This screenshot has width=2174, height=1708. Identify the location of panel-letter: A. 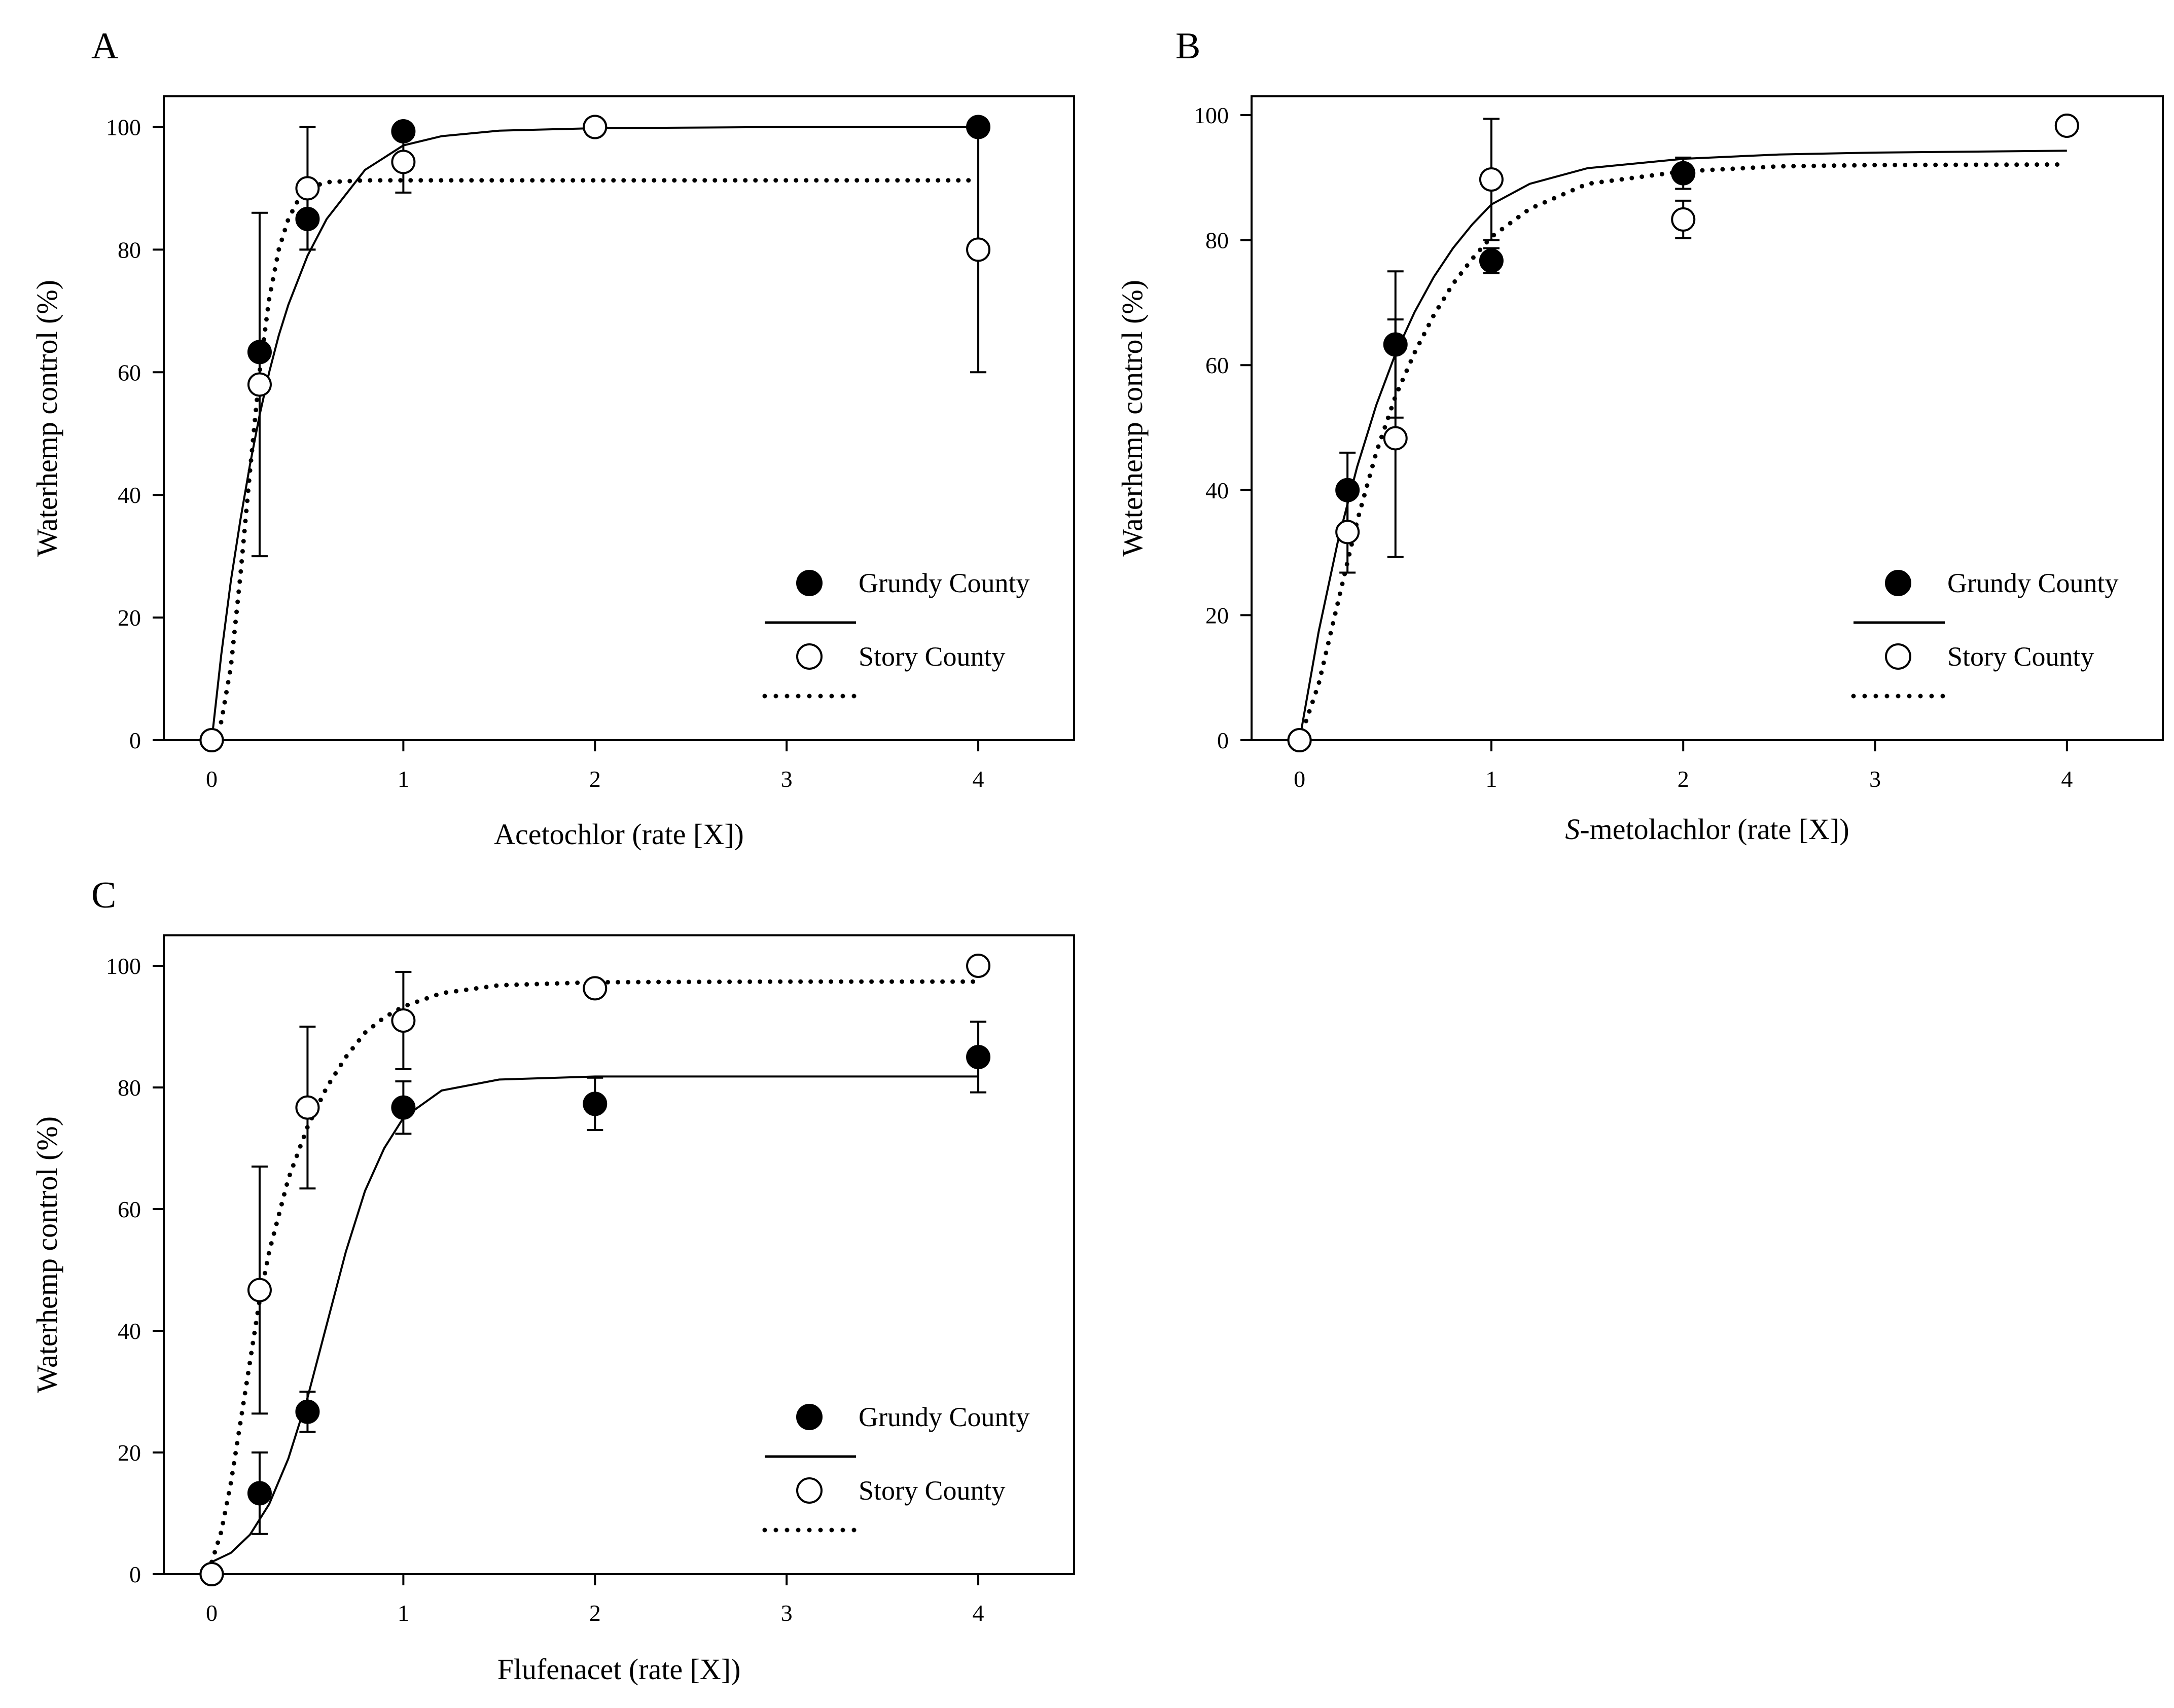
(104, 46).